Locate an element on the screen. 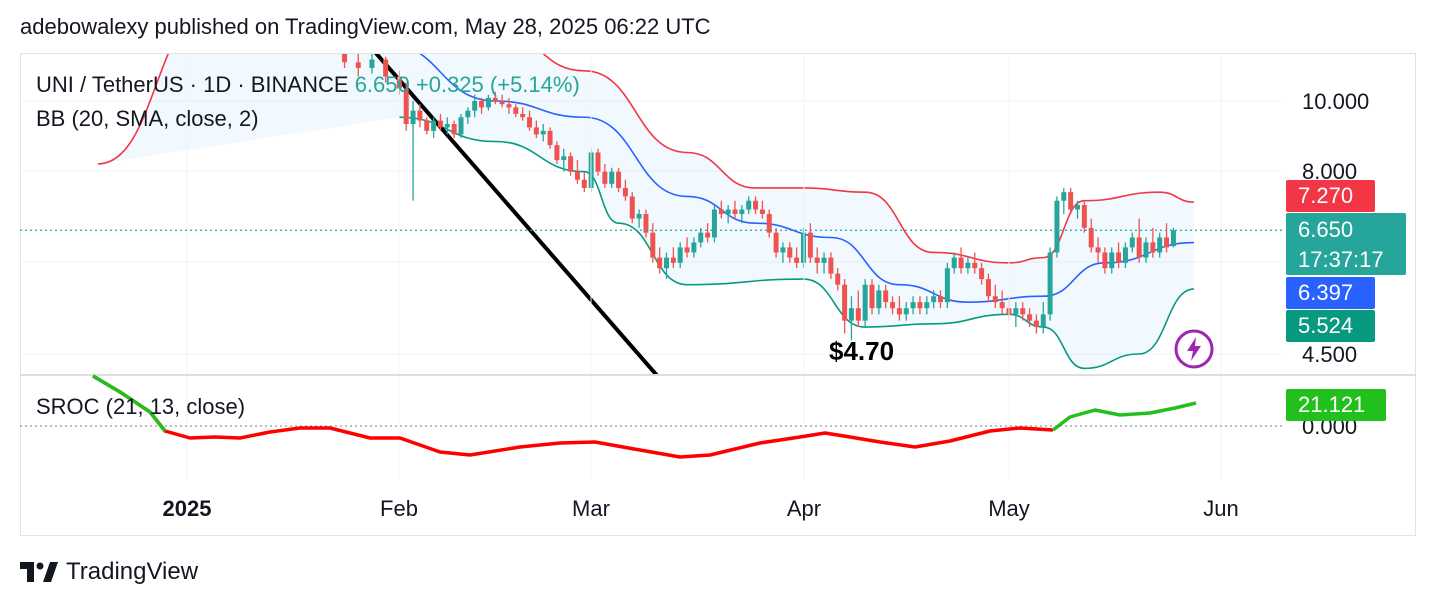 This screenshot has width=1436, height=606. low-annotation: $4.70 is located at coordinates (862, 351).